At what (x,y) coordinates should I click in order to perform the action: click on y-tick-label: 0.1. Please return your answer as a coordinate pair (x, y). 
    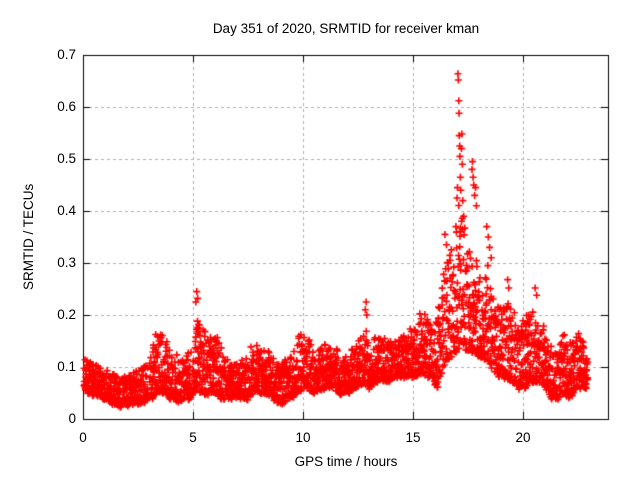
    Looking at the image, I should click on (66, 366).